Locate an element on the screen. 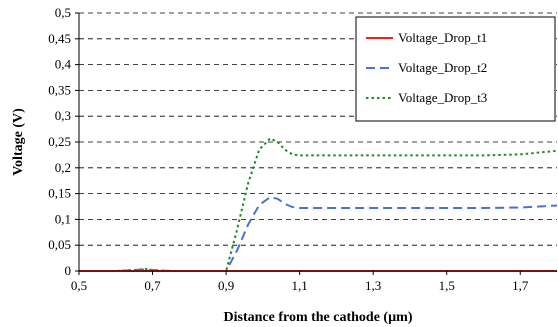  y-axis-title: Voltage (V) is located at coordinates (18, 142).